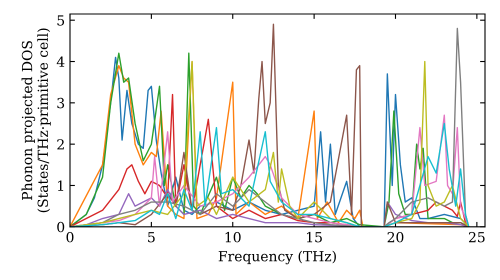 Image resolution: width=500 pixels, height=280 pixels. What do you see at coordinates (314, 237) in the screenshot?
I see `x-tick-label: 15` at bounding box center [314, 237].